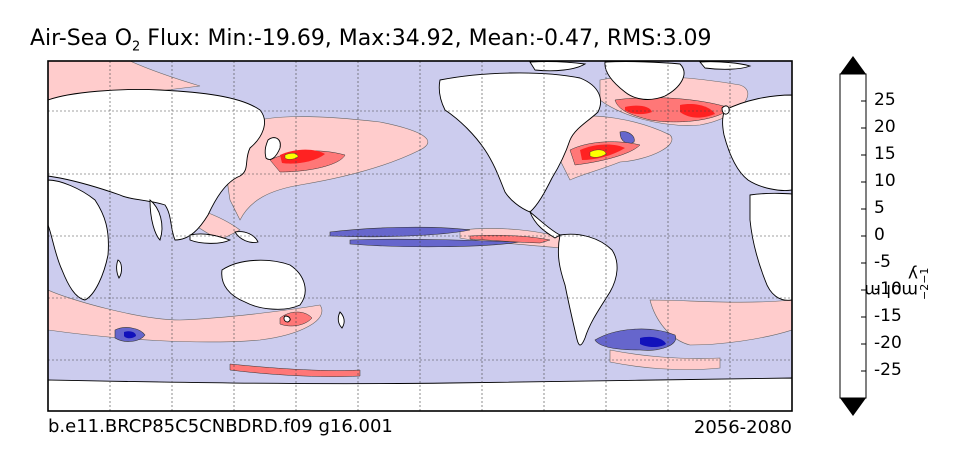  Describe the element at coordinates (853, 236) in the screenshot. I see `colorbar` at that location.